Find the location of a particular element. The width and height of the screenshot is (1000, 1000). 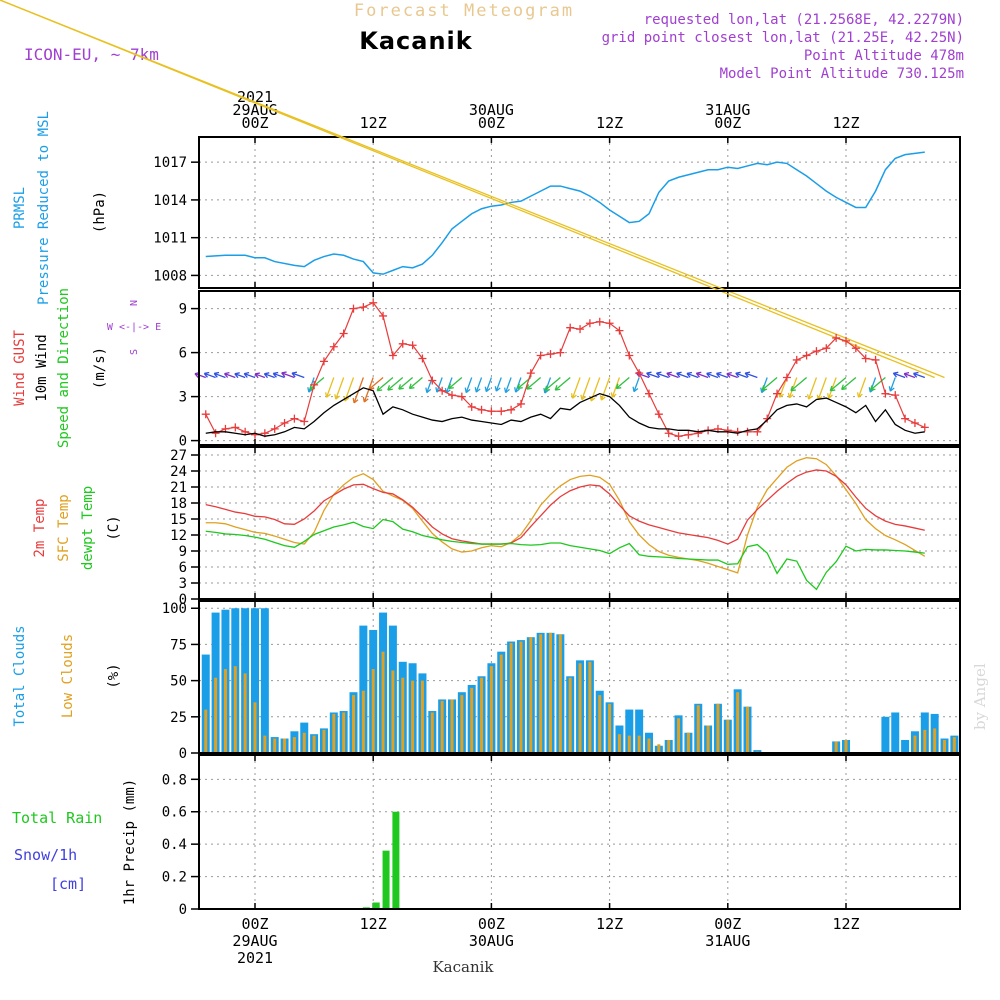

requested-location-info: requested lon,lat (21.2568E, 42.2279N) is located at coordinates (804, 20).